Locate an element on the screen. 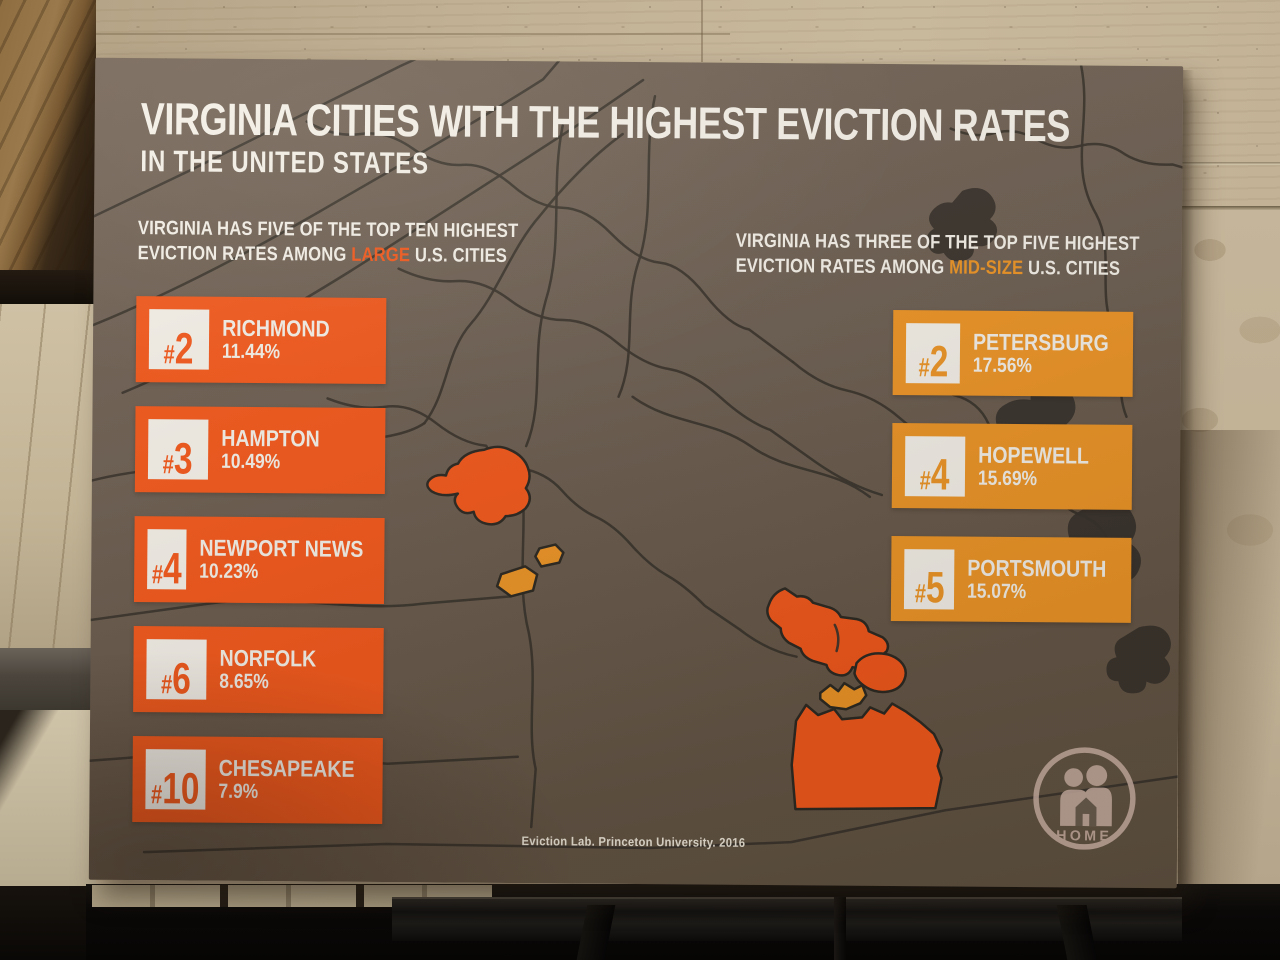 This screenshot has width=1280, height=960. city-label: HOPEWELL is located at coordinates (1034, 455).